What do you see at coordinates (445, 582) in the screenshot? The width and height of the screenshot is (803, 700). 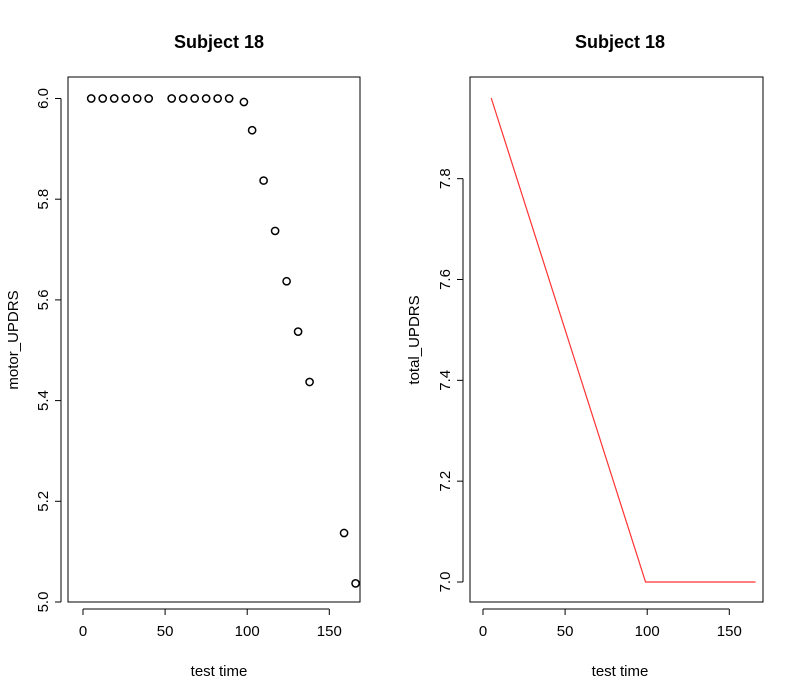 I see `right-y-tick-label: 7.0` at bounding box center [445, 582].